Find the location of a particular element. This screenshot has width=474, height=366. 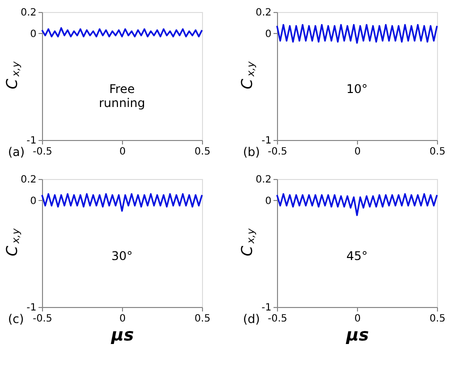

annotation: 45° is located at coordinates (357, 255).